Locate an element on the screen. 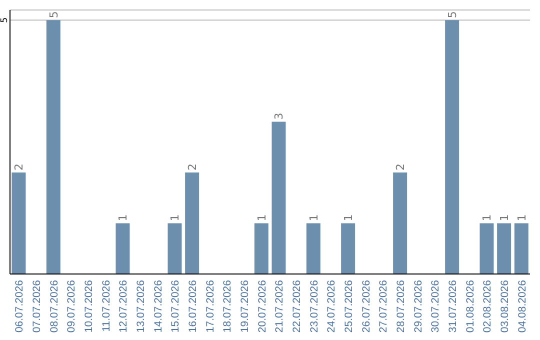  x-tick-label: 20.07.2026 is located at coordinates (262, 306).